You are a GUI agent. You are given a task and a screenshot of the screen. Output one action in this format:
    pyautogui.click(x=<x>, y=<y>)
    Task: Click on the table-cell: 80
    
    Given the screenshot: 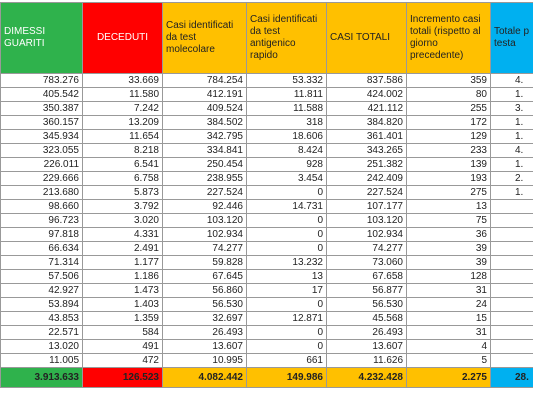 What is the action you would take?
    pyautogui.click(x=448, y=94)
    